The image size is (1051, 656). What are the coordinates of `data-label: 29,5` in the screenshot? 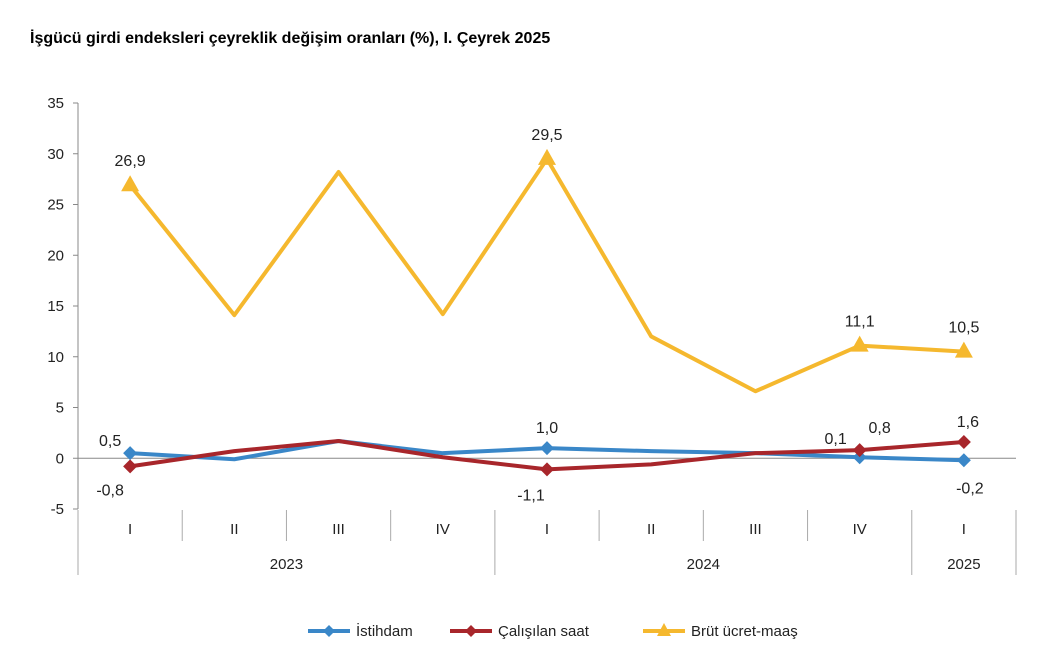 It's located at (546, 135).